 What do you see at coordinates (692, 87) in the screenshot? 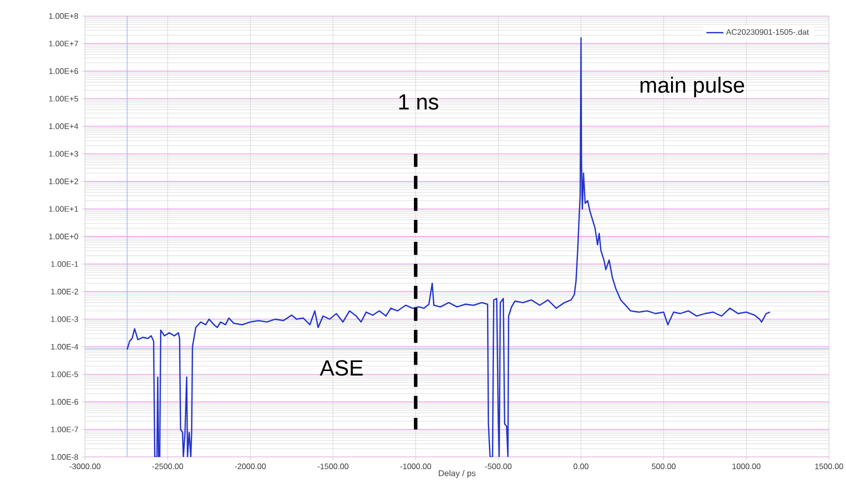
I see `annotation: main pulse` at bounding box center [692, 87].